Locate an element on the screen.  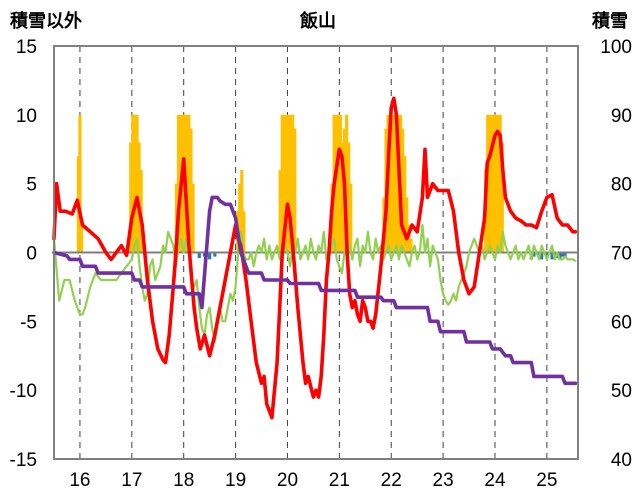
y-right-label: 積雪 is located at coordinates (609, 20).